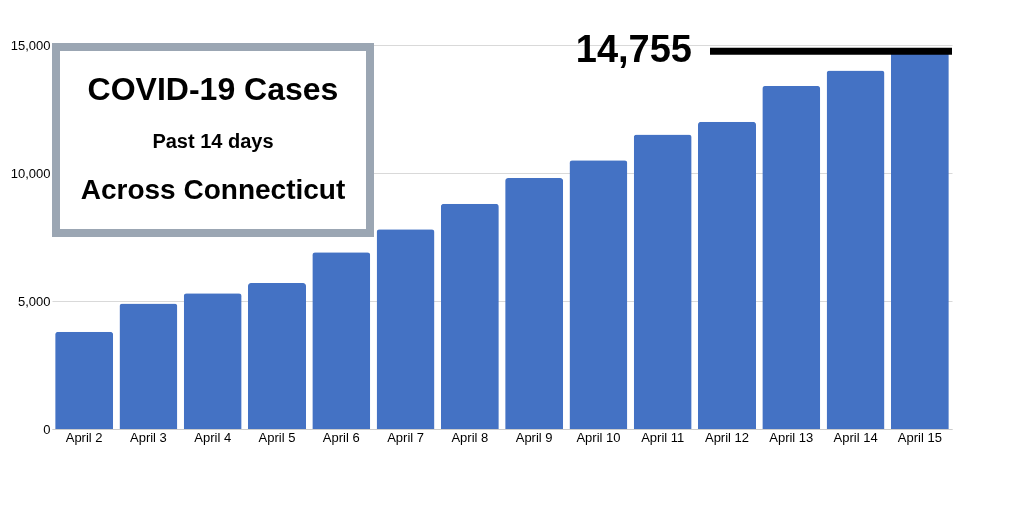 The height and width of the screenshot is (512, 1024). What do you see at coordinates (727, 437) in the screenshot?
I see `x-tick-label: April 12` at bounding box center [727, 437].